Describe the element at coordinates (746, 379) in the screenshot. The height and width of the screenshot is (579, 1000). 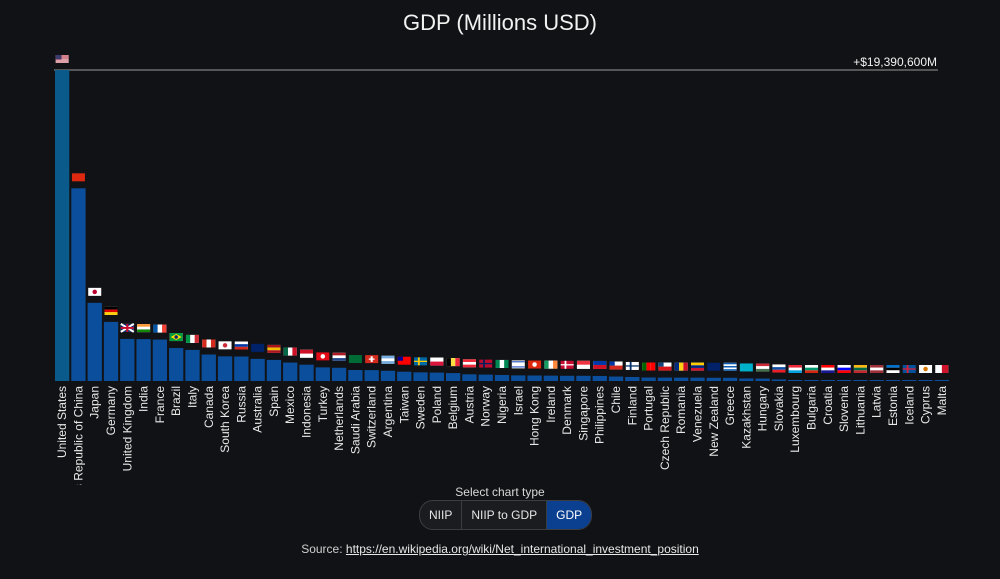
I see `bar-kazakhstan` at that location.